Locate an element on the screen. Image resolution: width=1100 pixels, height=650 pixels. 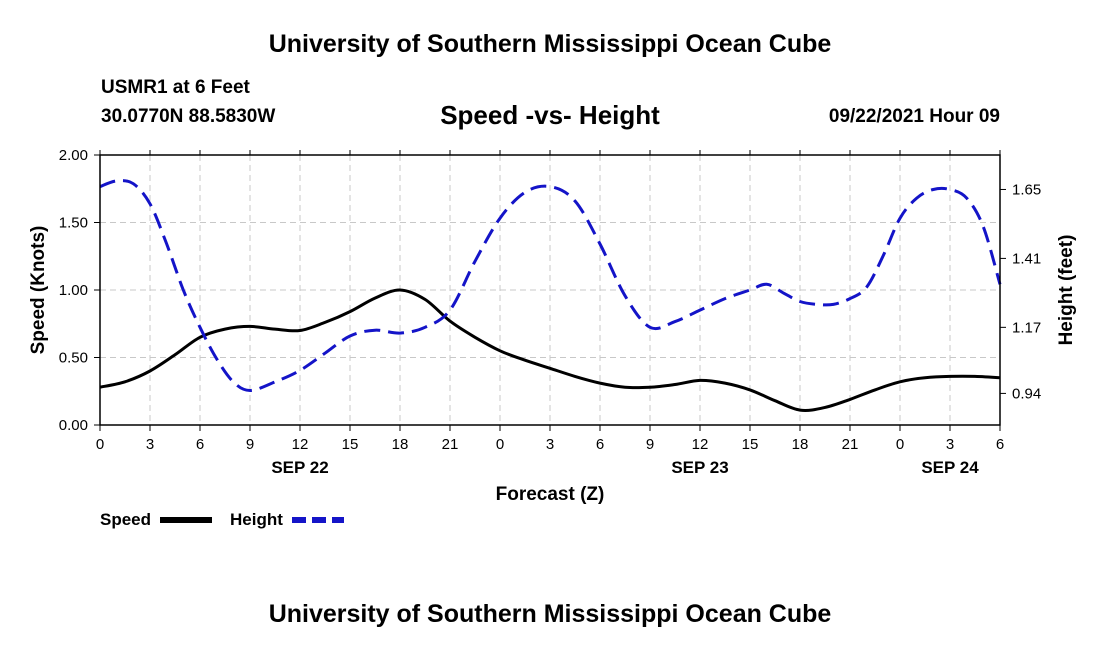
legend: Speed Height is located at coordinates (222, 519).